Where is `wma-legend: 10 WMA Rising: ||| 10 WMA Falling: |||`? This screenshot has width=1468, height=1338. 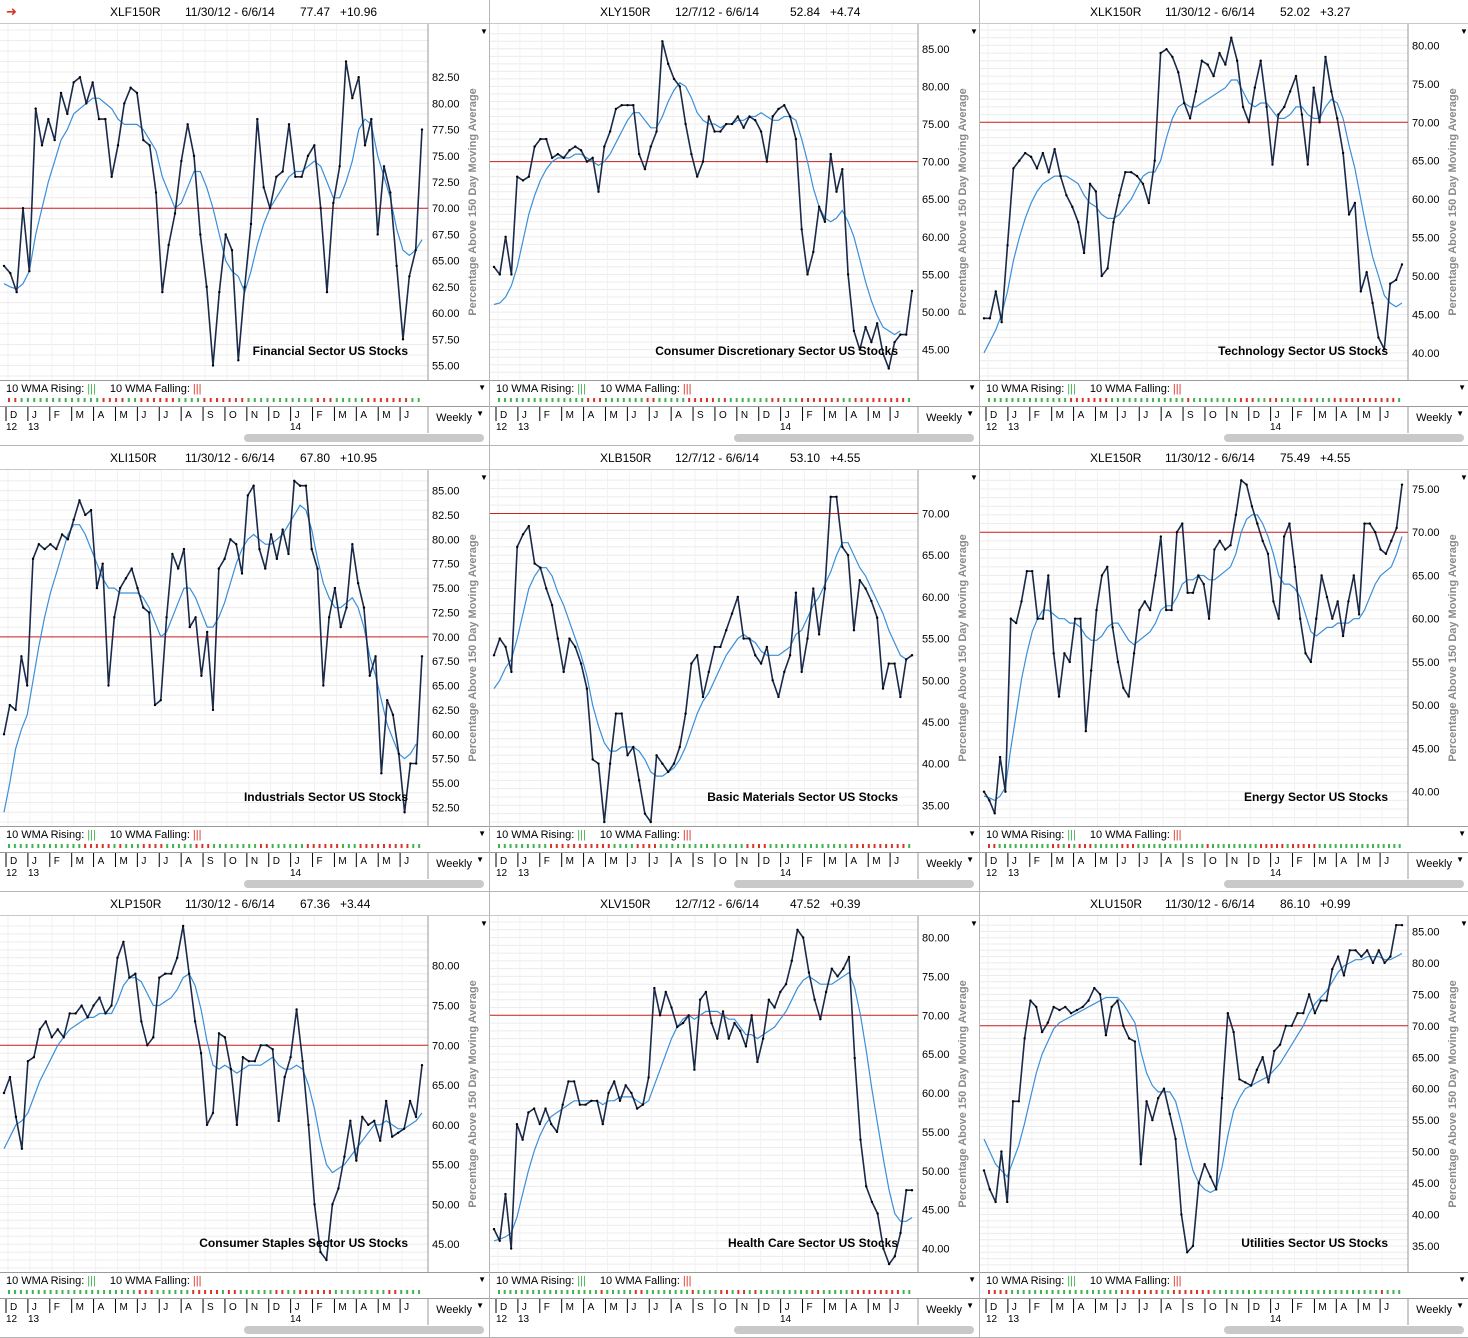
wma-legend: 10 WMA Rising: ||| 10 WMA Falling: ||| is located at coordinates (594, 389).